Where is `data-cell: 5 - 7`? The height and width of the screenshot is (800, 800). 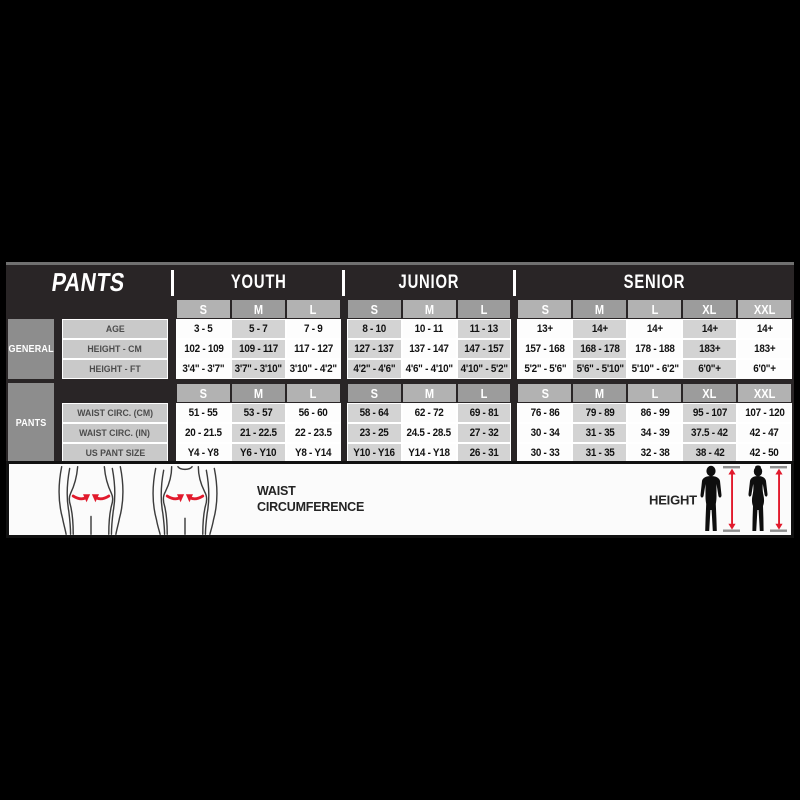 data-cell: 5 - 7 is located at coordinates (258, 329).